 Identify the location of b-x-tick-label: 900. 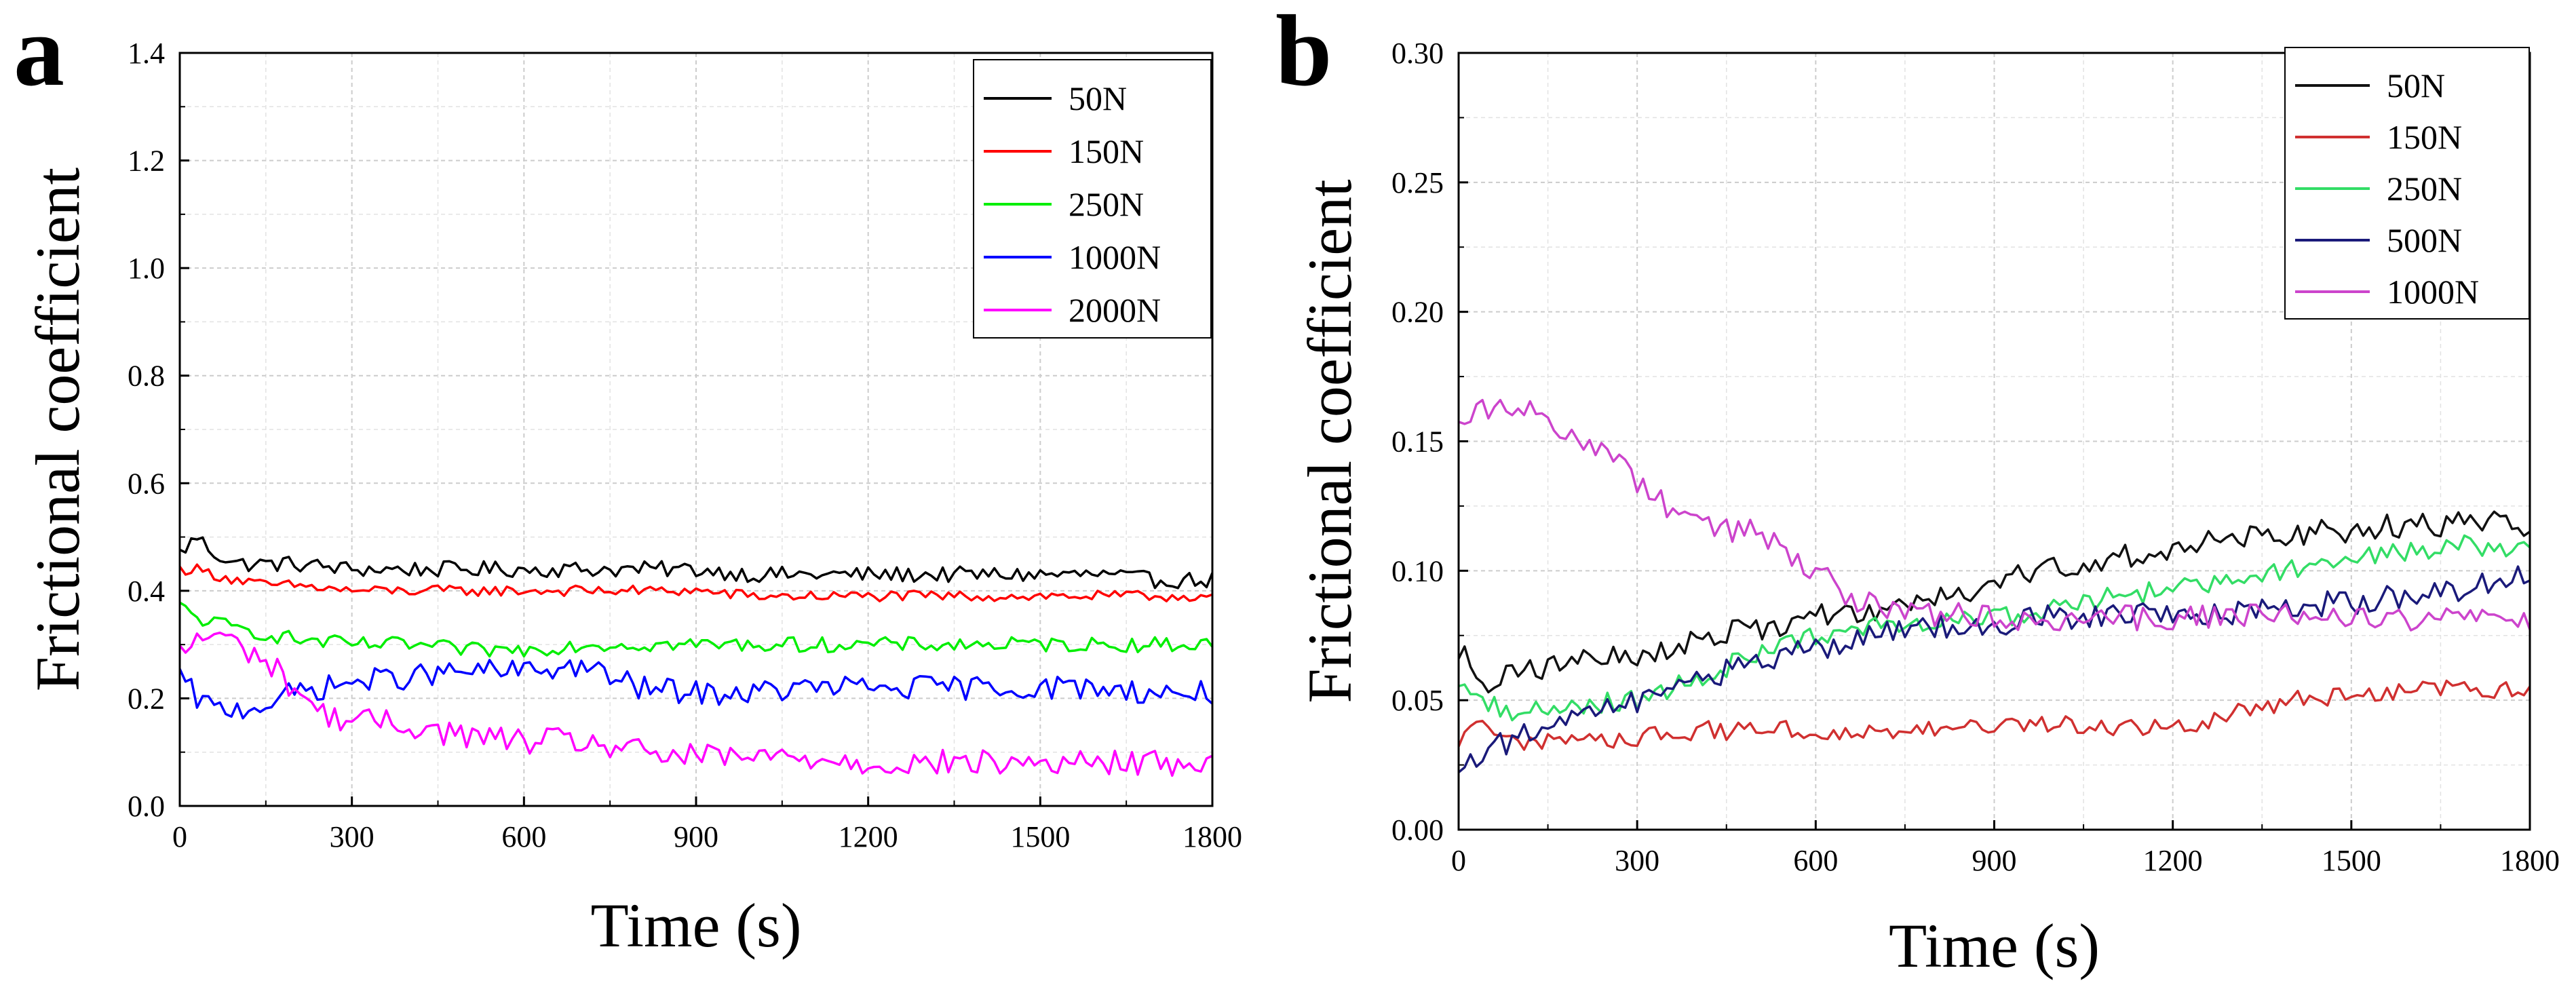
(1994, 861).